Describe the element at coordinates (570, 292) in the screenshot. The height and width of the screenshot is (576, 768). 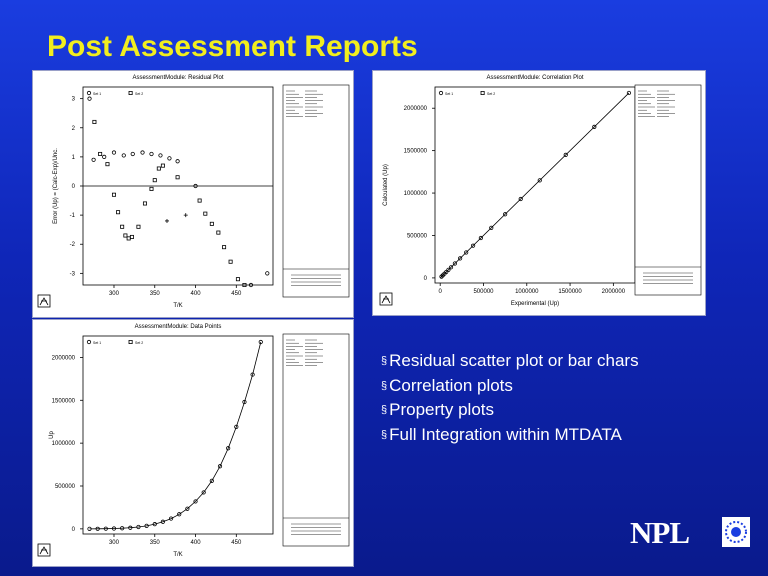
I see `x-tick-label: 1500000` at that location.